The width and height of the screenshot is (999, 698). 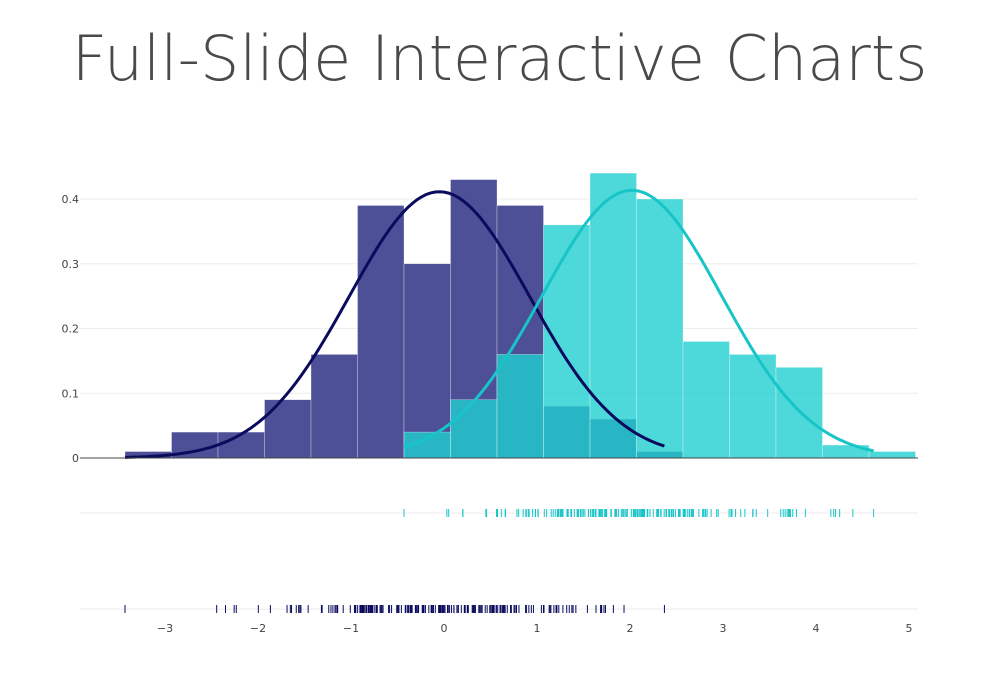 What do you see at coordinates (909, 628) in the screenshot?
I see `x-tick-label: 5` at bounding box center [909, 628].